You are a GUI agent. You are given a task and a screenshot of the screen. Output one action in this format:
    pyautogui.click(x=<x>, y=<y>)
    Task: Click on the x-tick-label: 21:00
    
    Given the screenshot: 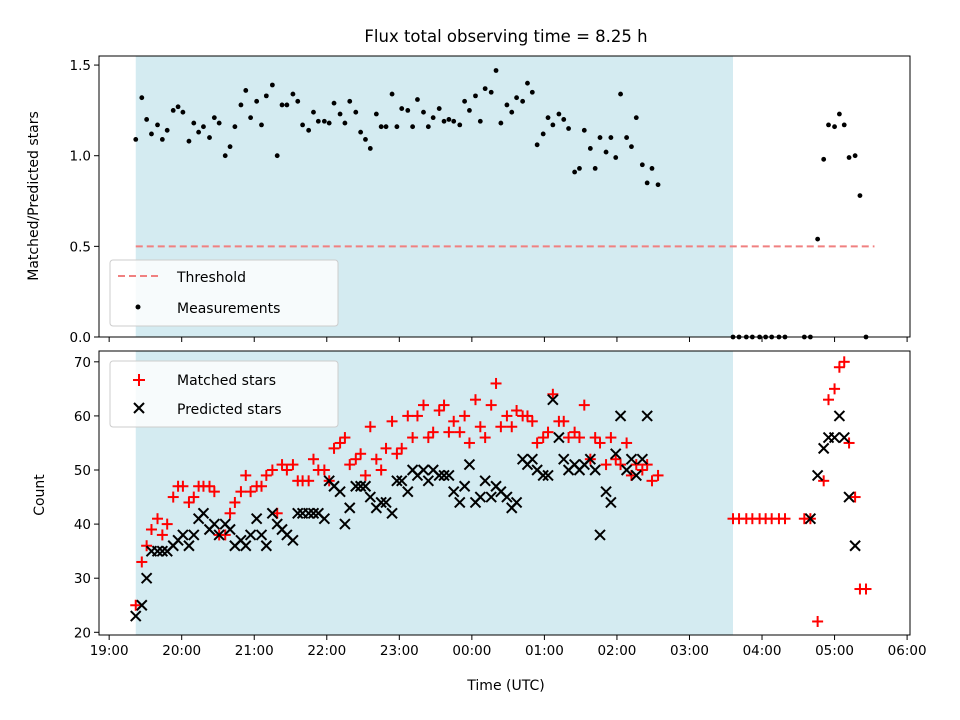 What is the action you would take?
    pyautogui.click(x=254, y=651)
    